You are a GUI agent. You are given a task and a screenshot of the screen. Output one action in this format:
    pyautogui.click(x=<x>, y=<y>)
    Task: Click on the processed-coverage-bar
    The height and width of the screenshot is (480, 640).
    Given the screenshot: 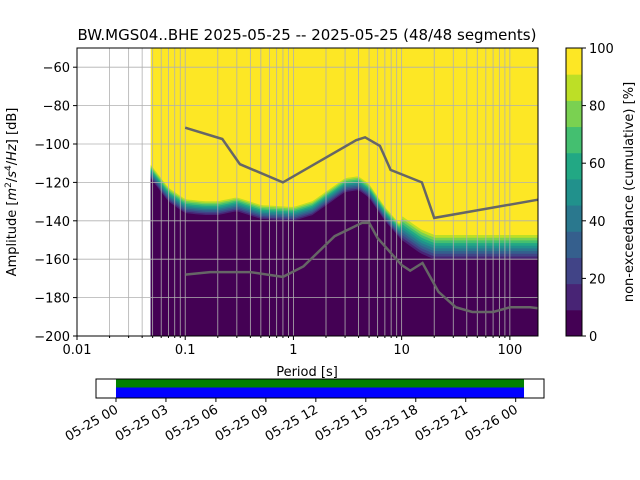 What is the action you would take?
    pyautogui.click(x=320, y=392)
    